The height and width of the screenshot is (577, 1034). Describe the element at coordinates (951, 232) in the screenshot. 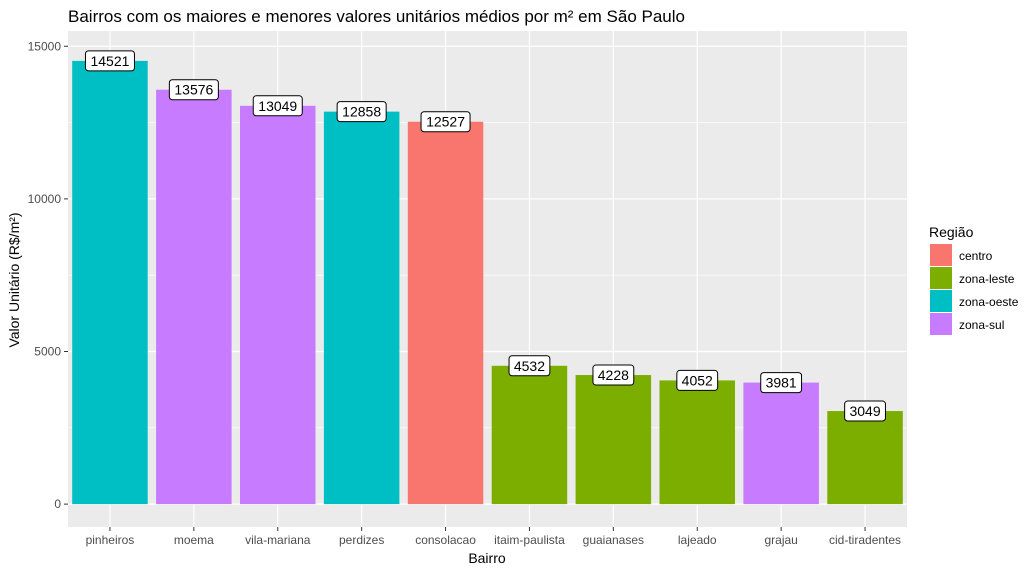

I see `legend-title: Região` at that location.